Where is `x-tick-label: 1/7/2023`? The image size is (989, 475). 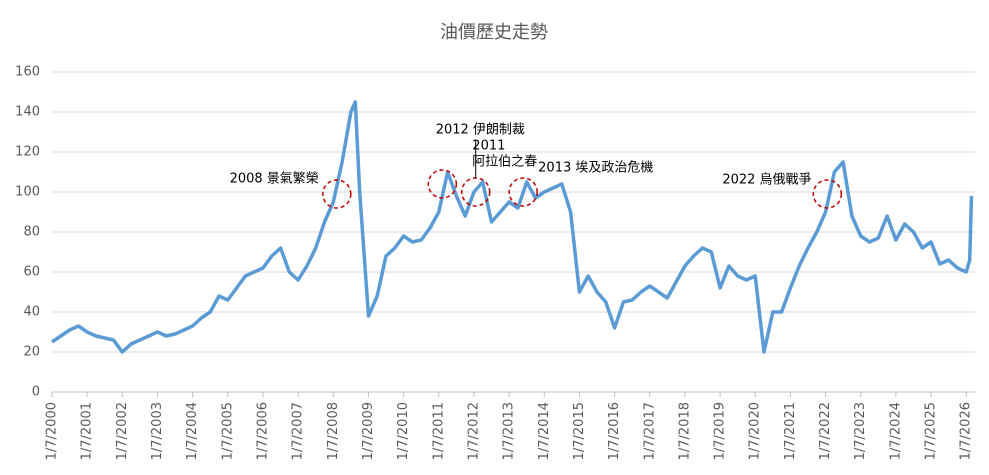
x-tick-label: 1/7/2023 is located at coordinates (860, 431).